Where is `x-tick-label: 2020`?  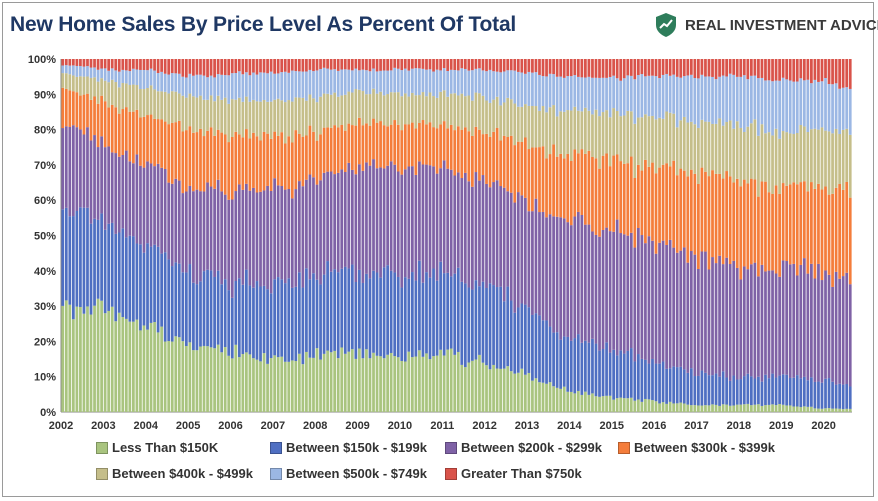 x-tick-label: 2020 is located at coordinates (823, 426).